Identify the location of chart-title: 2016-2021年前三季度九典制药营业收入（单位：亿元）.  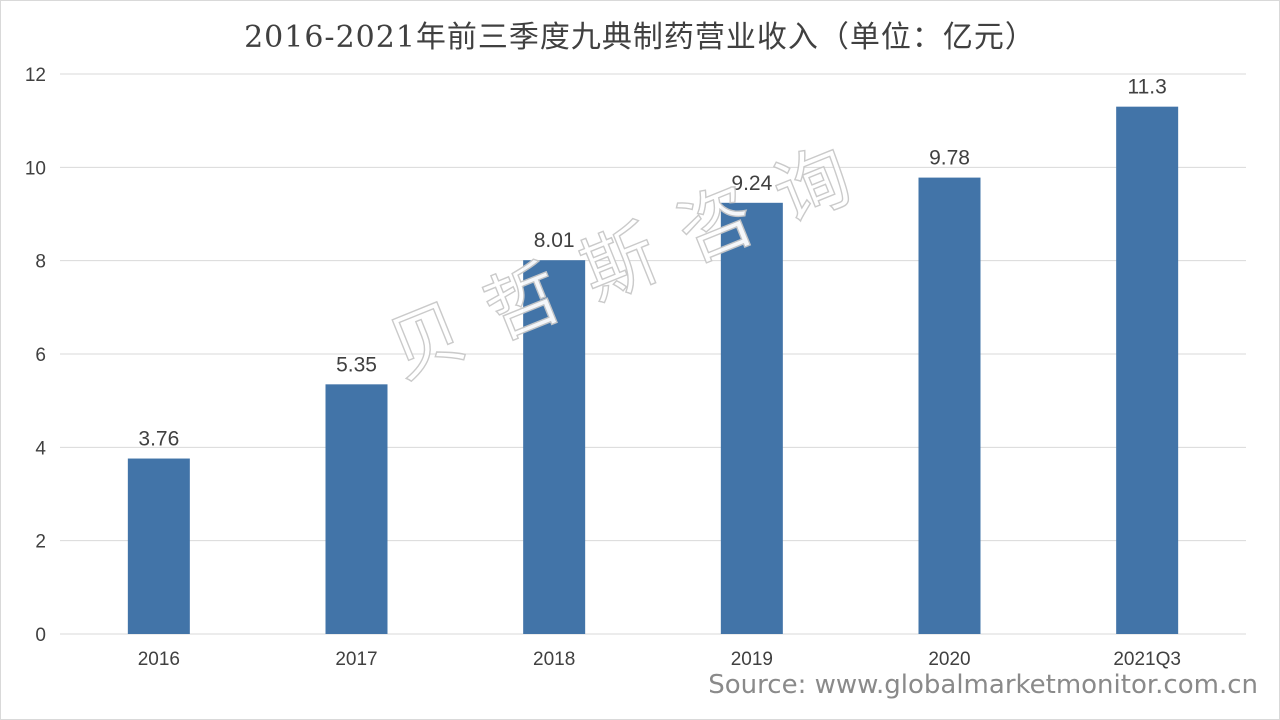
(640, 37).